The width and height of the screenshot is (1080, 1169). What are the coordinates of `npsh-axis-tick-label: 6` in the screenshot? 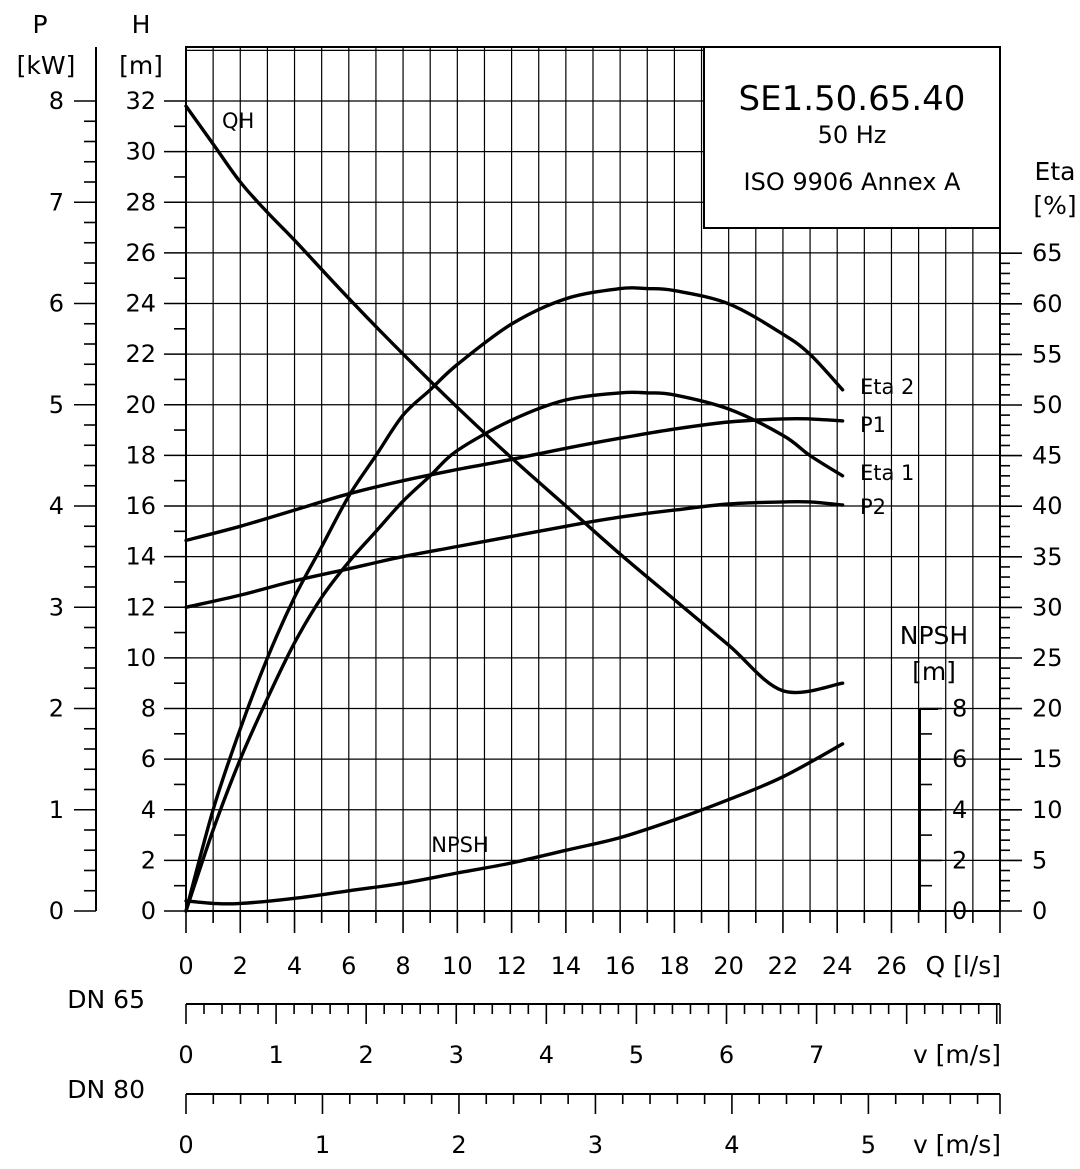 It's located at (959, 759).